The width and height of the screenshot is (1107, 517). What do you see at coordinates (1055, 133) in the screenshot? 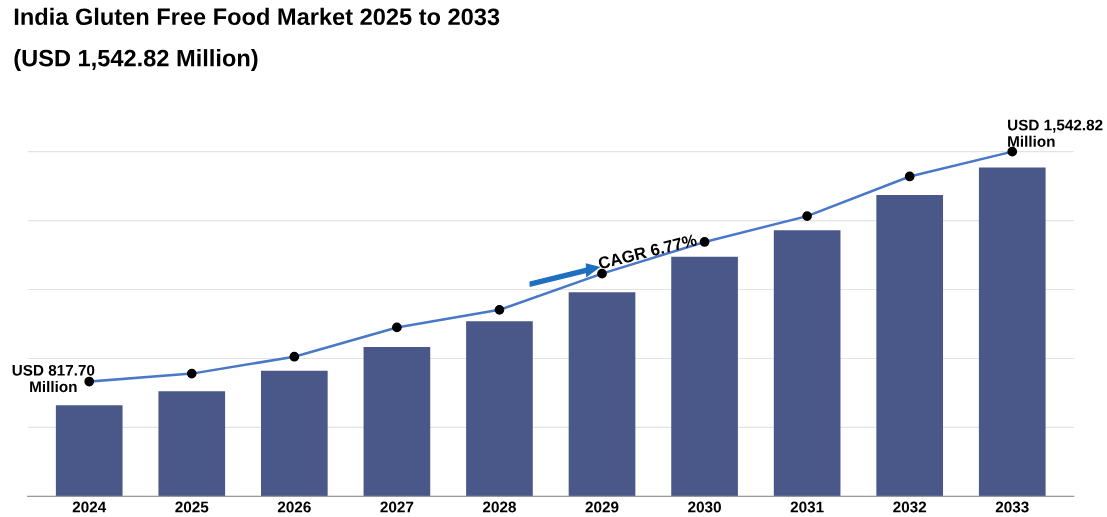
I see `annotation: USD 1,542.82 Million` at bounding box center [1055, 133].